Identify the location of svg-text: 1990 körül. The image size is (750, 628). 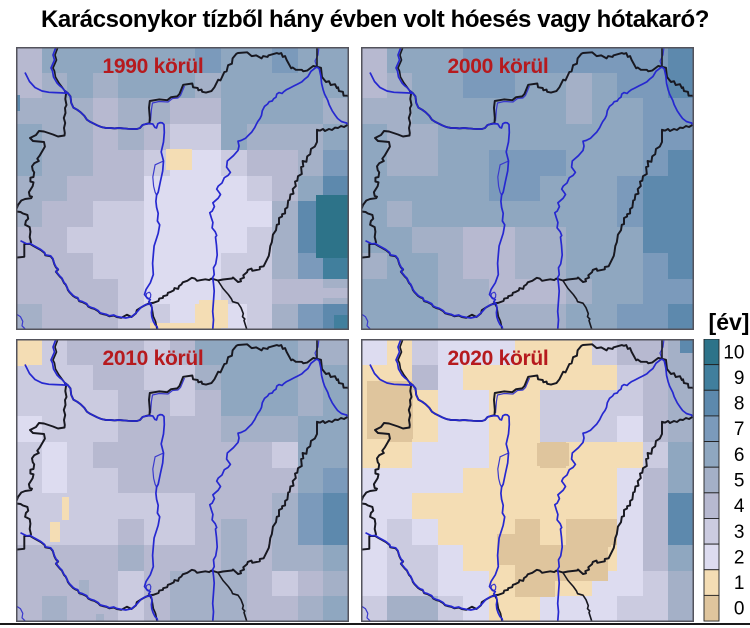
(153, 66).